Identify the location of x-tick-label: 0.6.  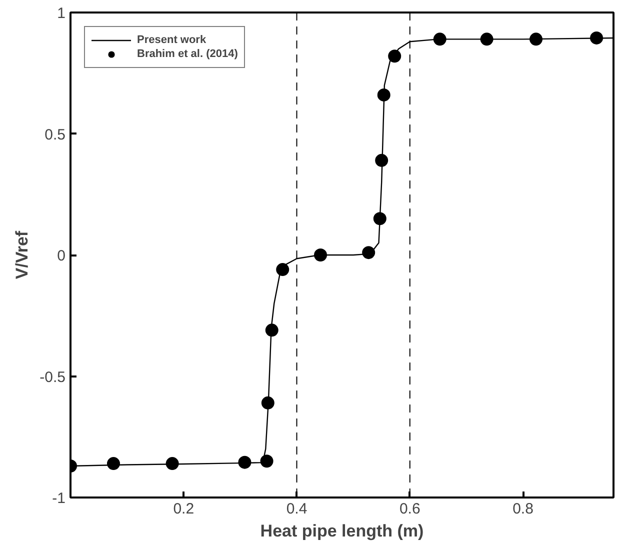
(409, 509).